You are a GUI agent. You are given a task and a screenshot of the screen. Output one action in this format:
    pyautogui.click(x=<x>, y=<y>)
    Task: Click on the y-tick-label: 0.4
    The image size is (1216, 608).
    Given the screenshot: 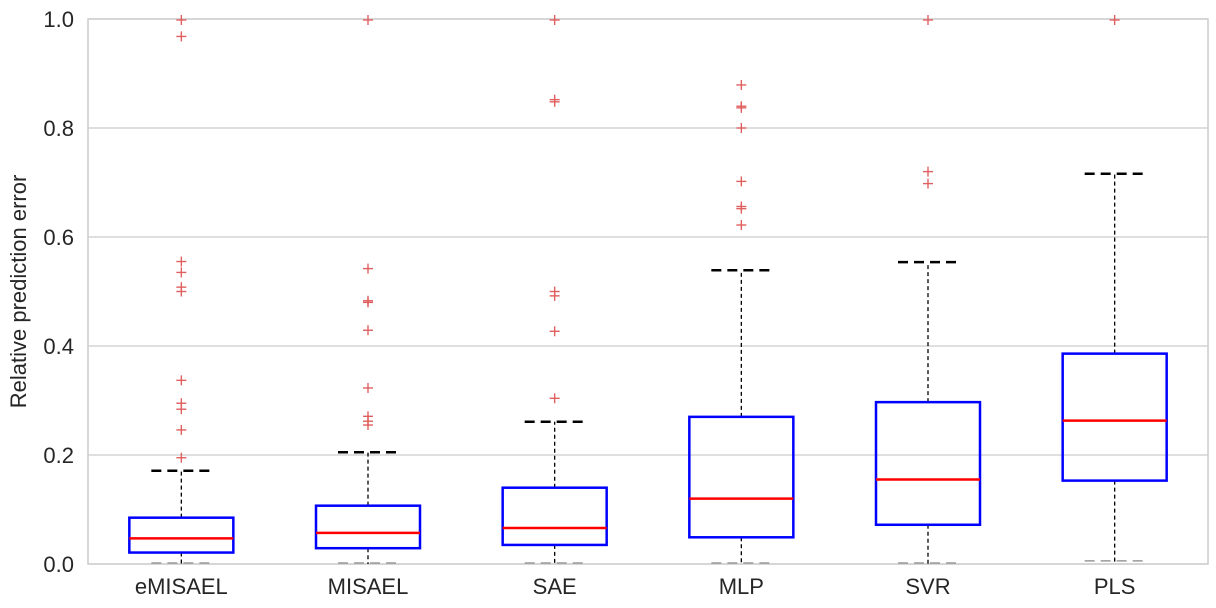 What is the action you would take?
    pyautogui.click(x=58, y=346)
    